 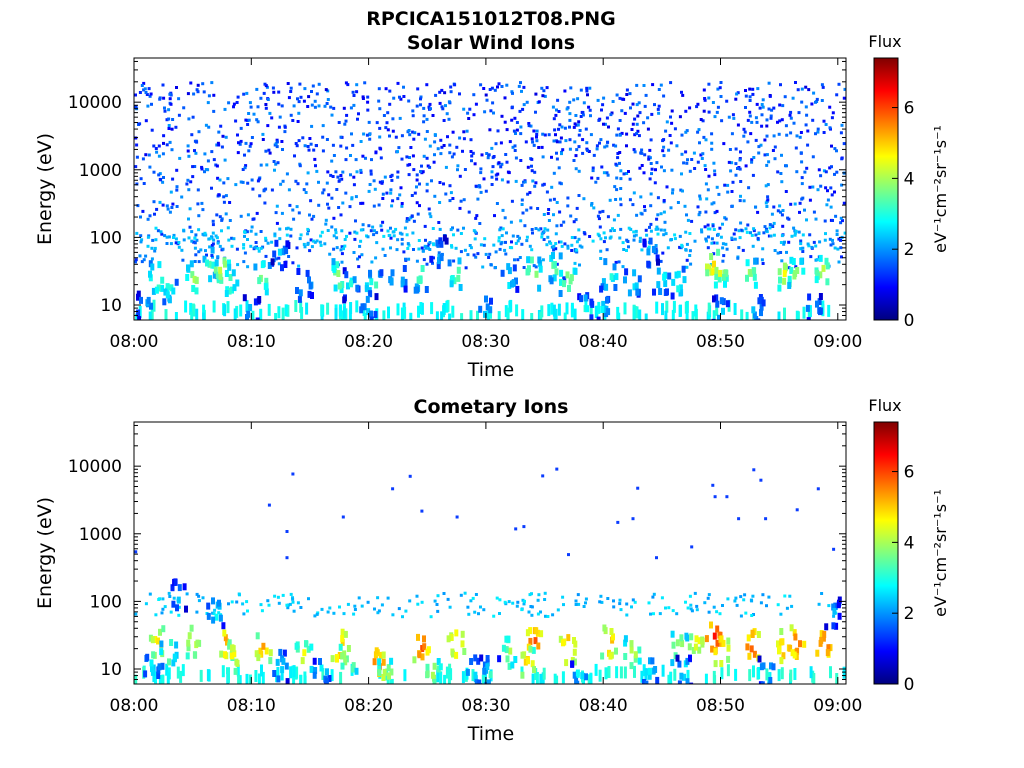 I want to click on x-tick-label: 08:40, so click(x=603, y=342).